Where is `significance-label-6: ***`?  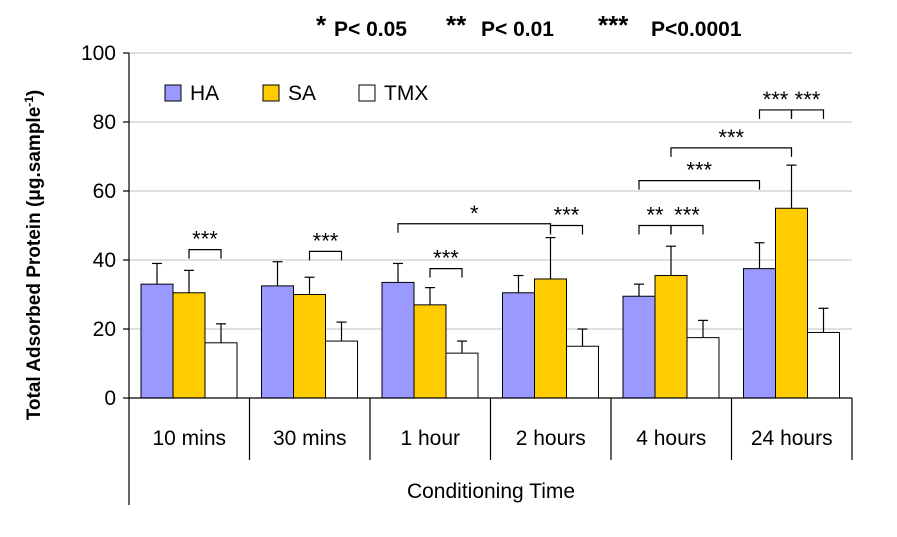
significance-label-6: *** is located at coordinates (687, 215).